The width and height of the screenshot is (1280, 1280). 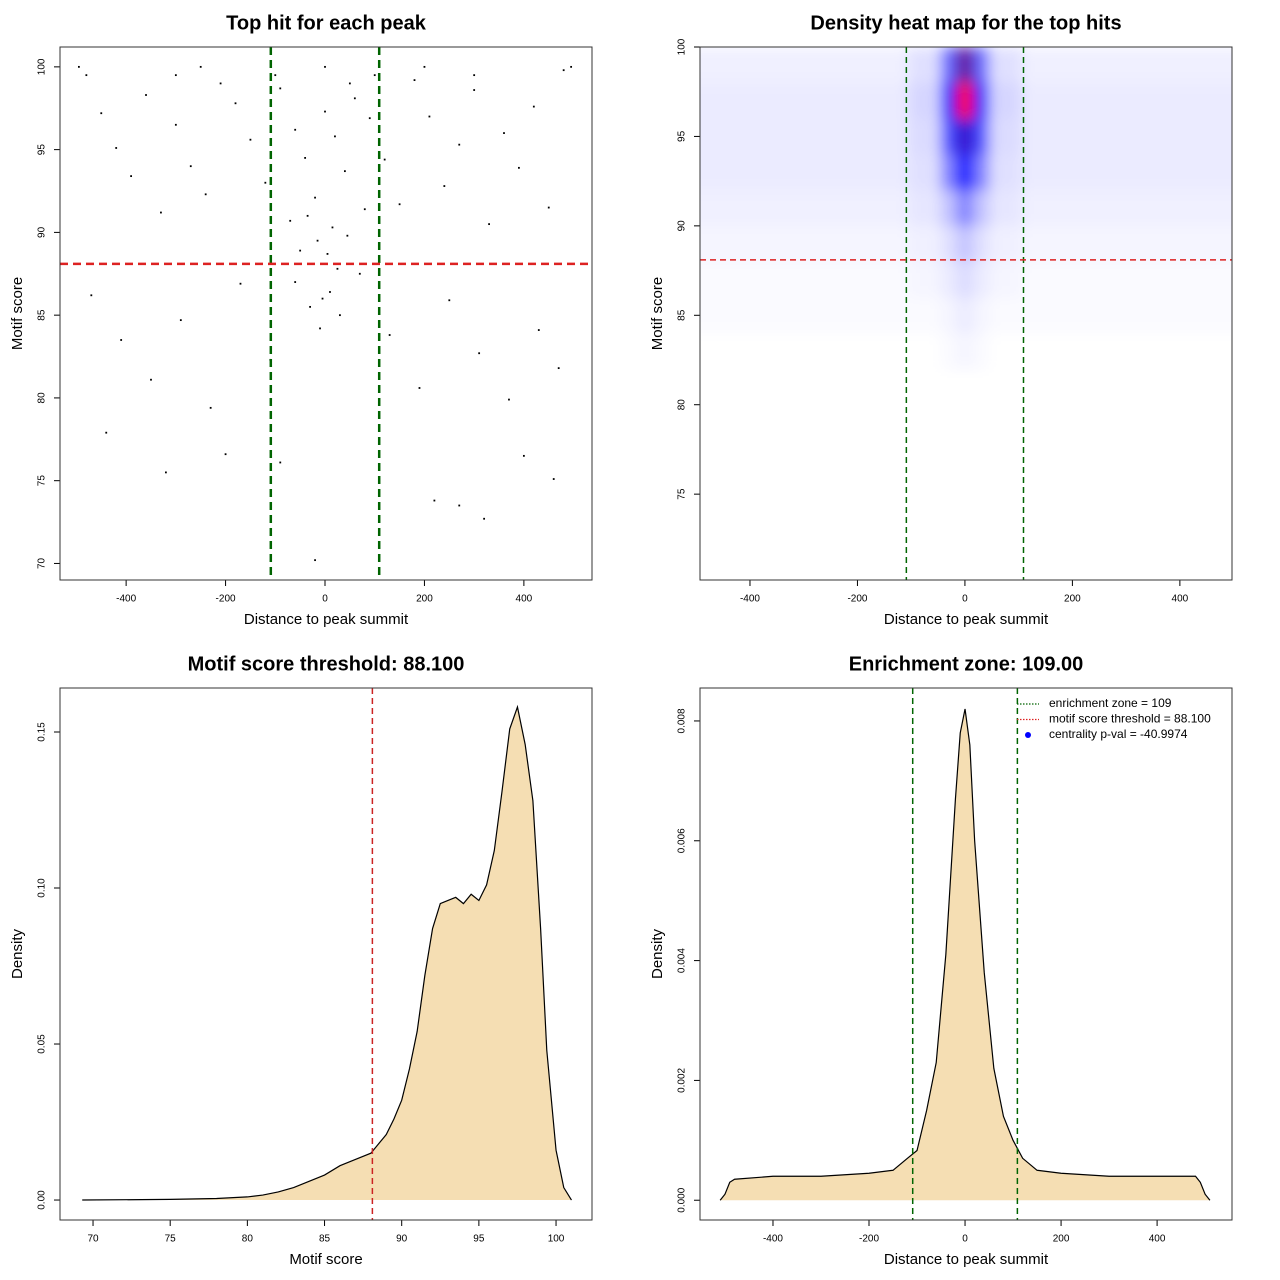 What do you see at coordinates (248, 1239) in the screenshot?
I see `x-tick-label: 80` at bounding box center [248, 1239].